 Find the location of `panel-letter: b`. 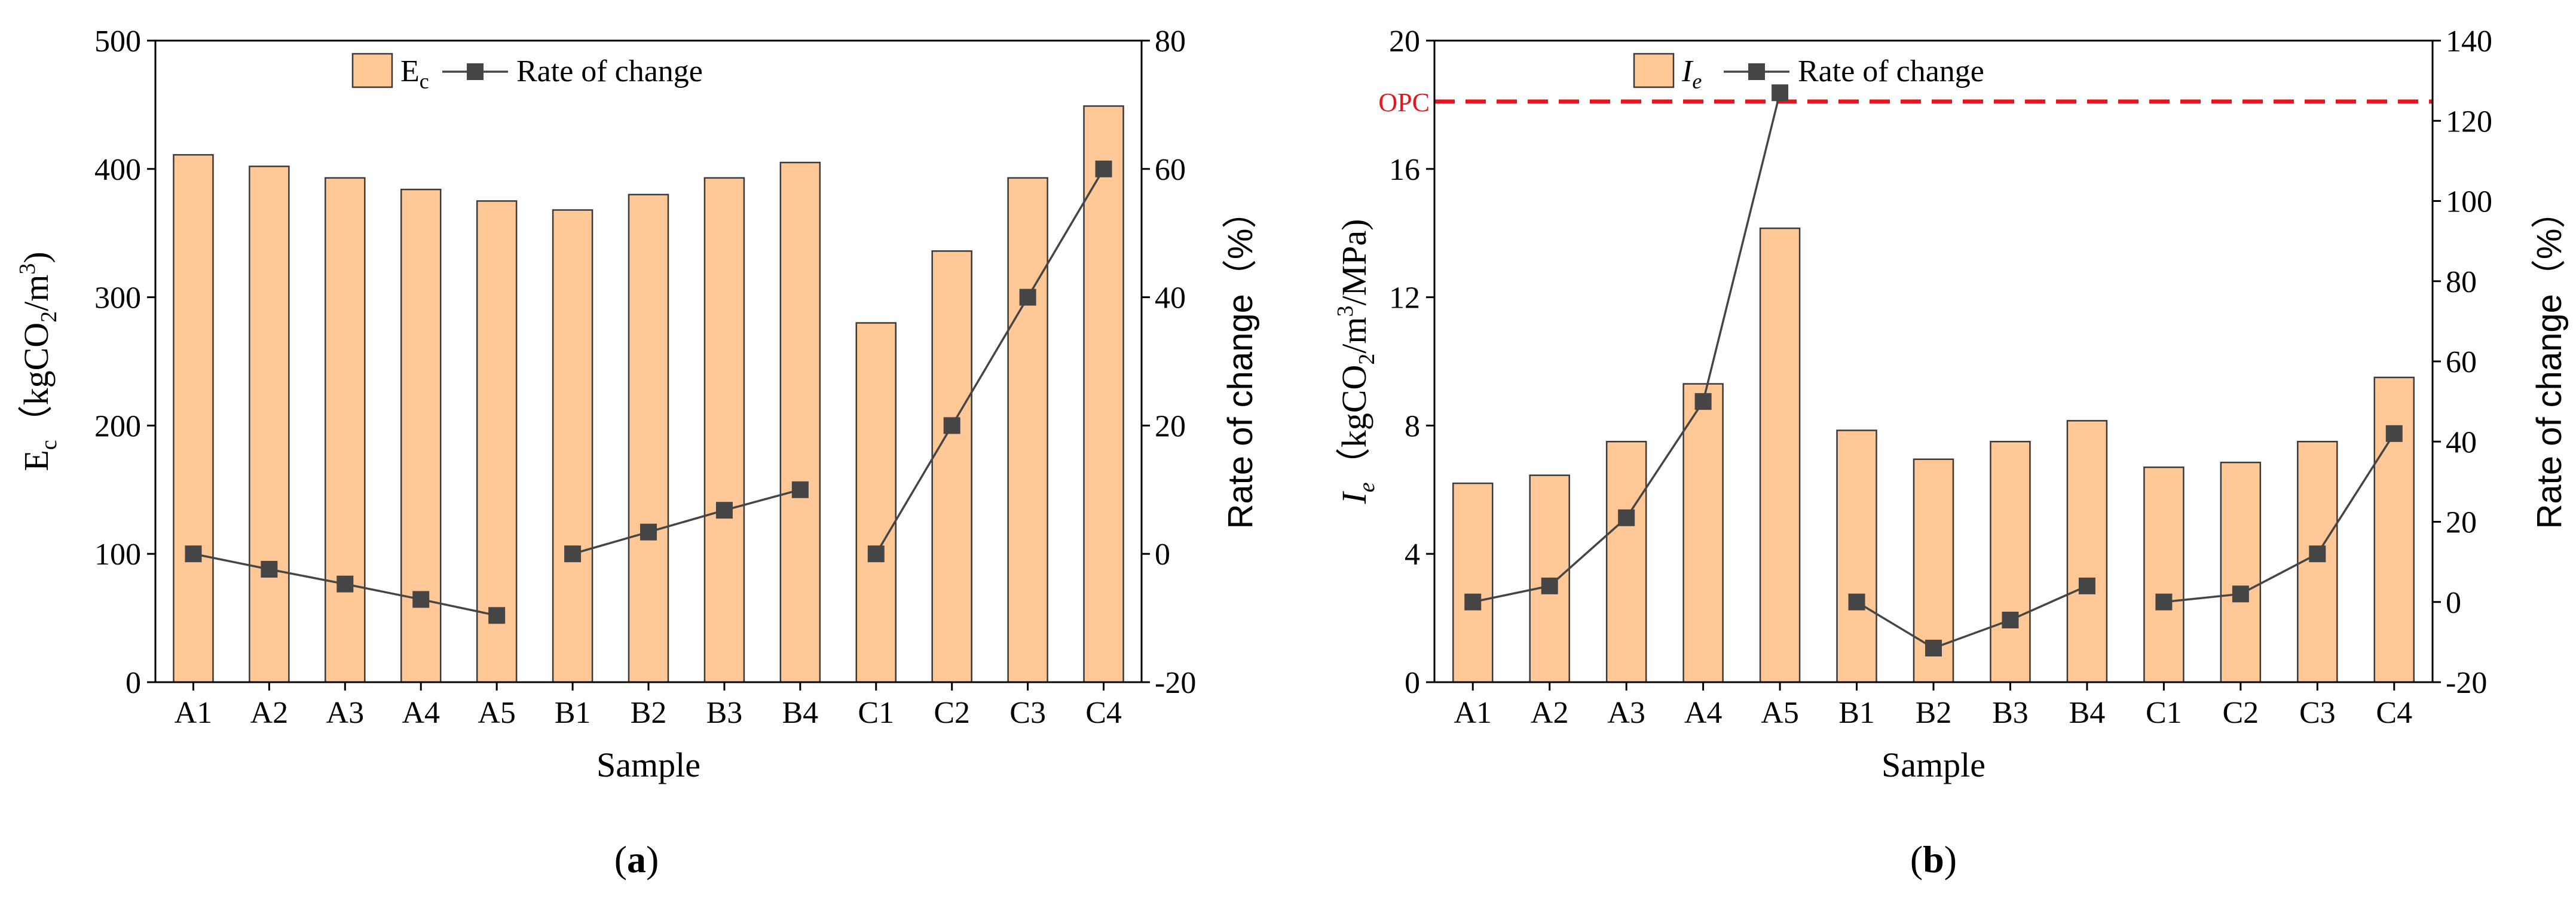

panel-letter: b is located at coordinates (1933, 859).